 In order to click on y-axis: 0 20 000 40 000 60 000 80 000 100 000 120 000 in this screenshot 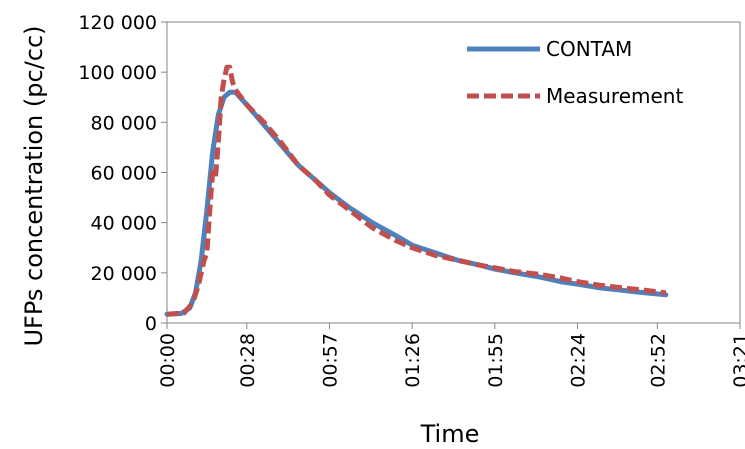, I will do `click(122, 173)`.